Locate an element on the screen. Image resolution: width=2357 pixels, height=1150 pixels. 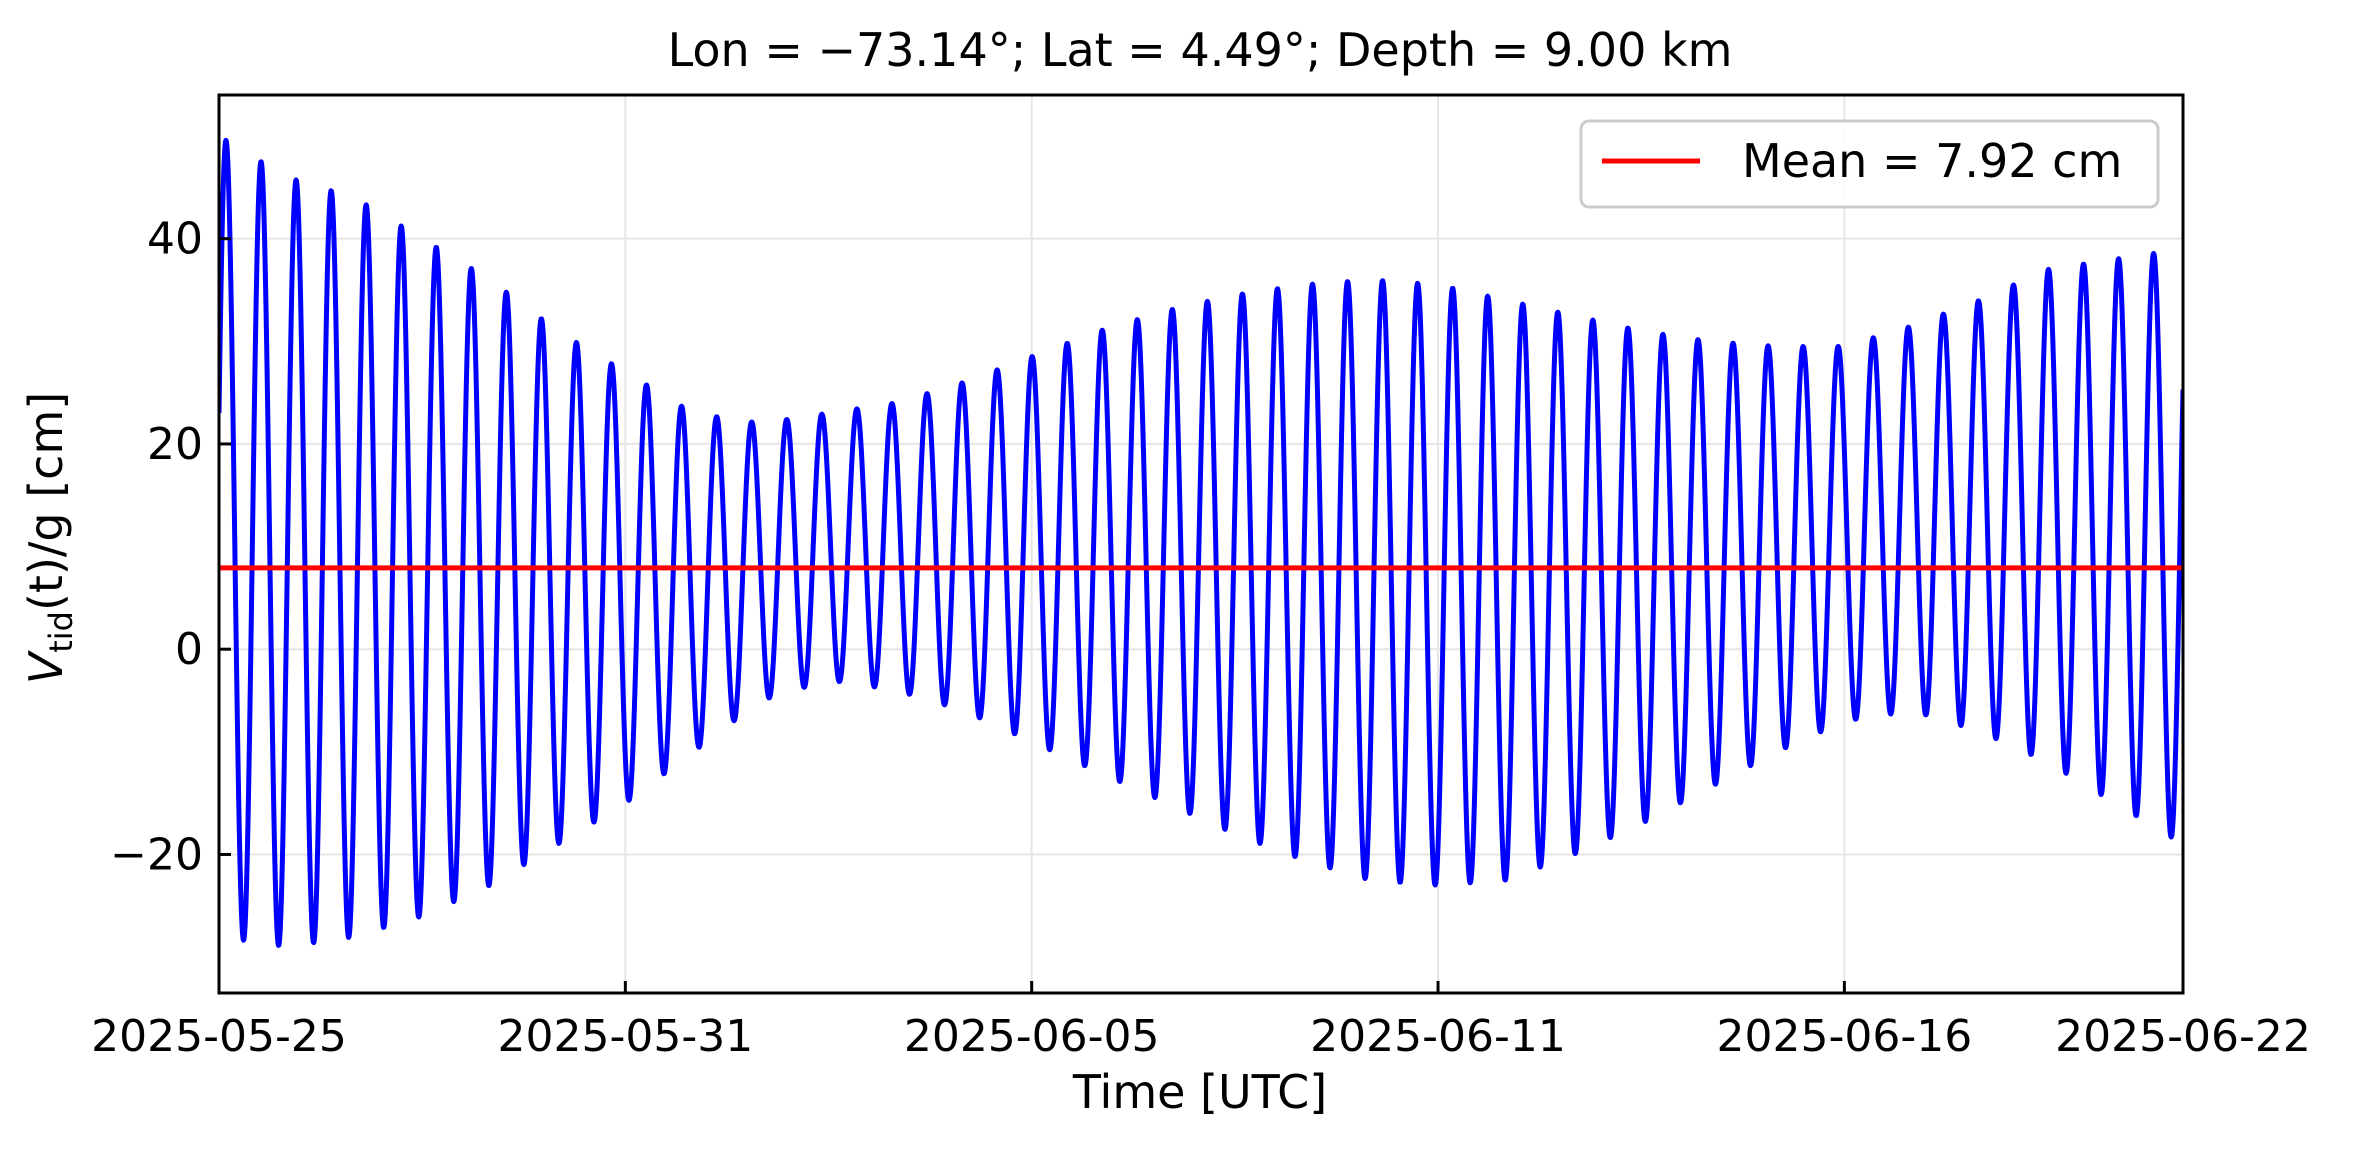
y-axis-label-subscript: tid is located at coordinates (61, 632).